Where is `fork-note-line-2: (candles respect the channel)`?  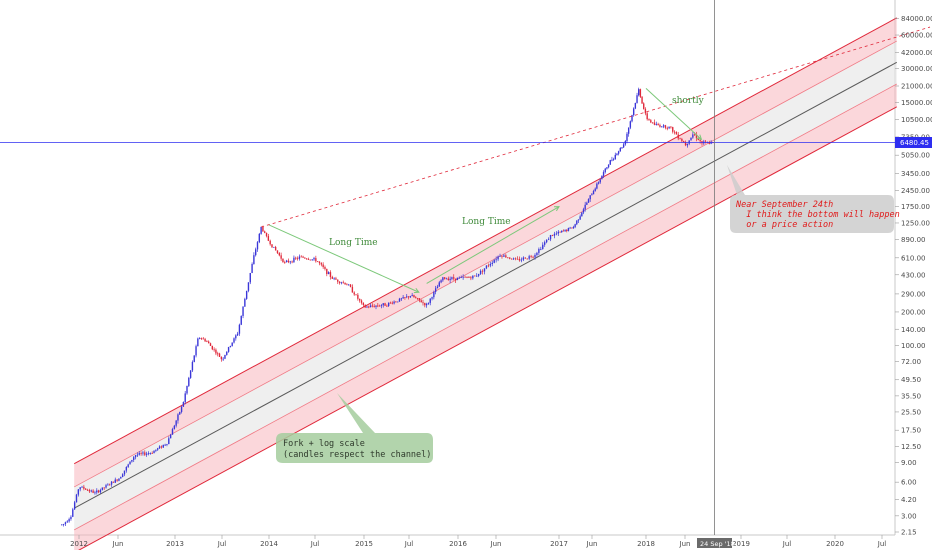
fork-note-line-2: (candles respect the channel) is located at coordinates (357, 455).